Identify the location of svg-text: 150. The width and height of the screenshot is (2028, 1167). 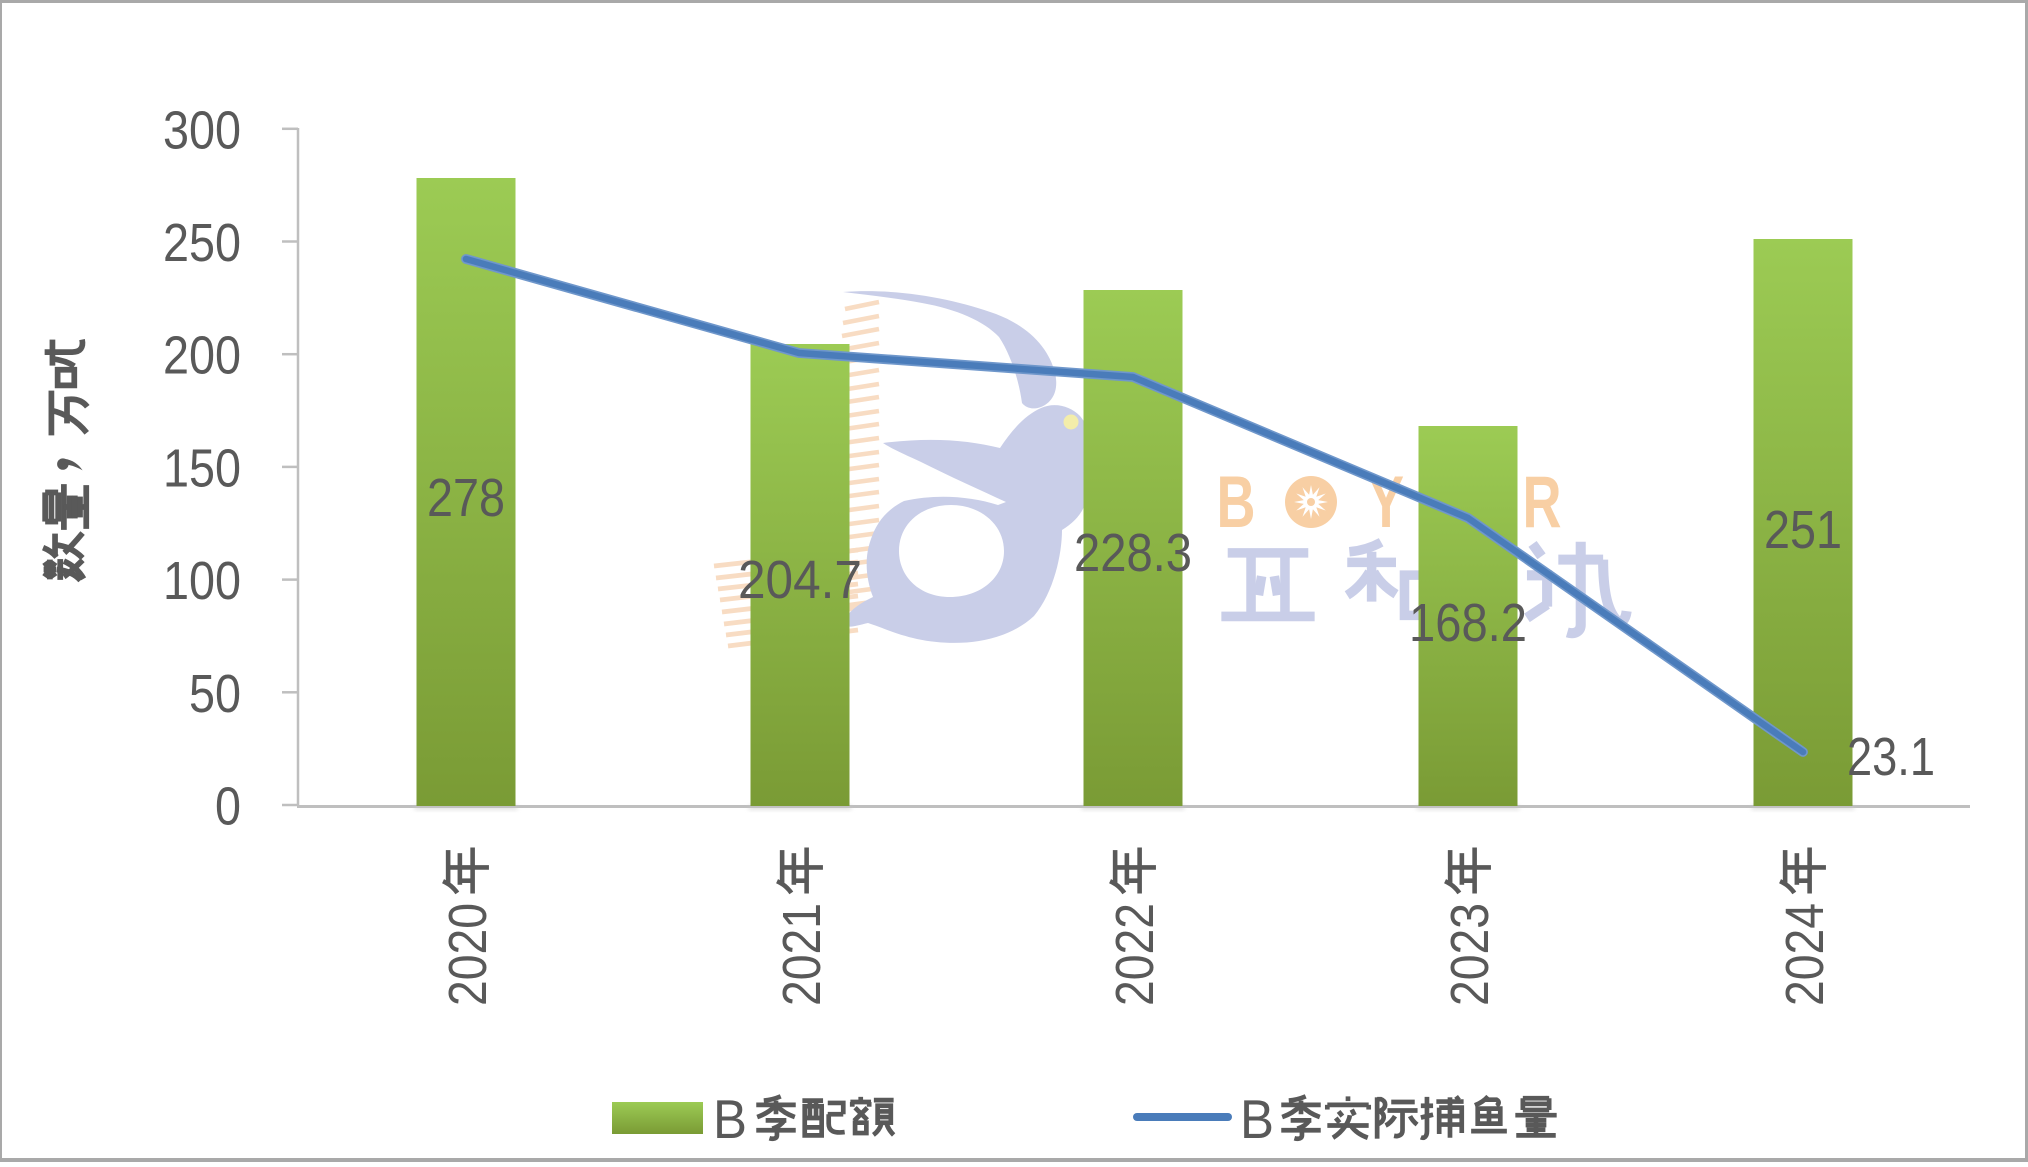
(202, 468).